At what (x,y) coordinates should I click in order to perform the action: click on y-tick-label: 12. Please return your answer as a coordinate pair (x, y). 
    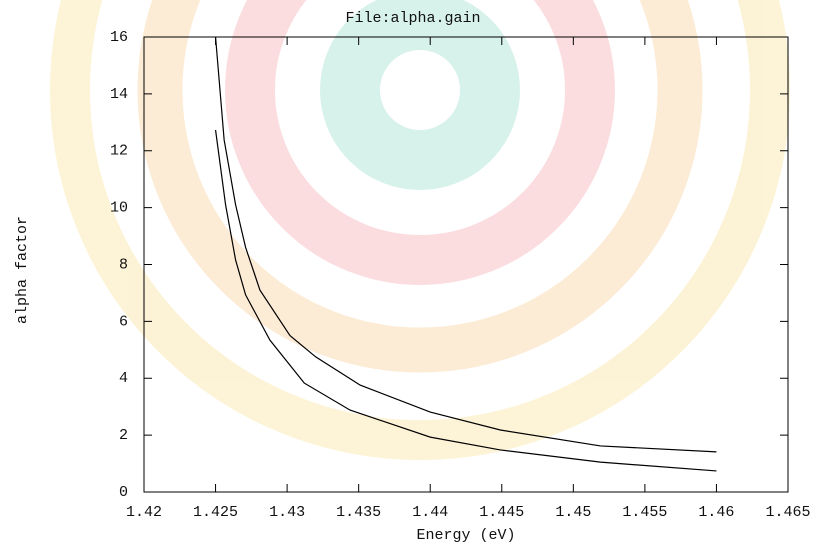
    Looking at the image, I should click on (119, 151).